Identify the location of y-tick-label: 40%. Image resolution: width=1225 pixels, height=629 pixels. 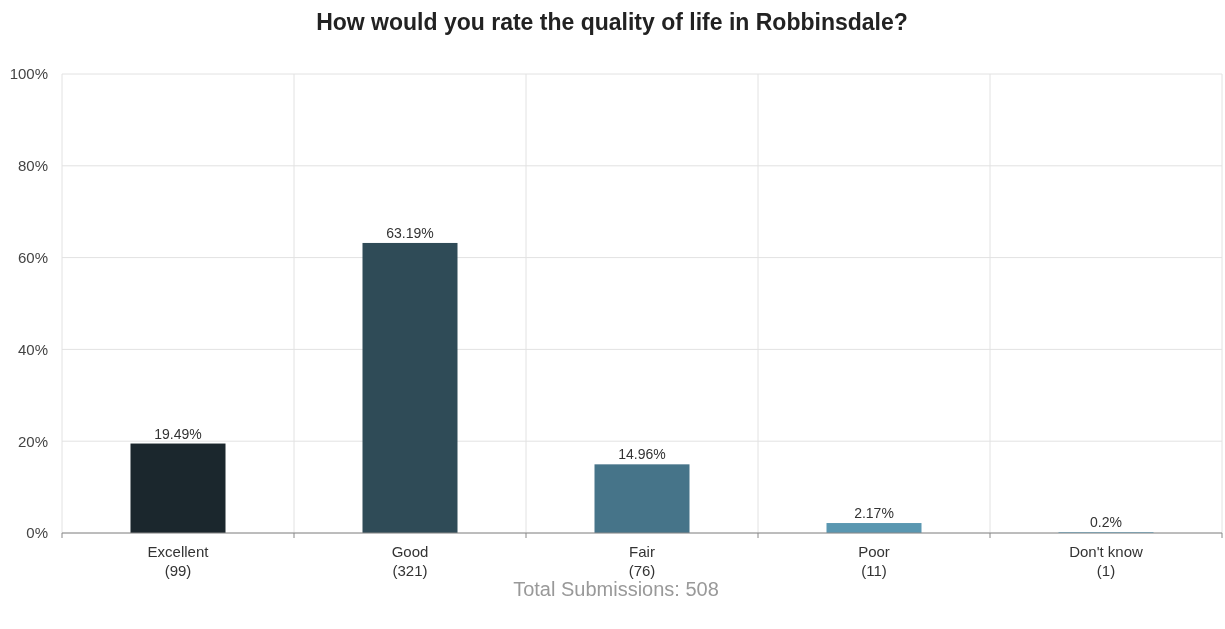
(32, 349).